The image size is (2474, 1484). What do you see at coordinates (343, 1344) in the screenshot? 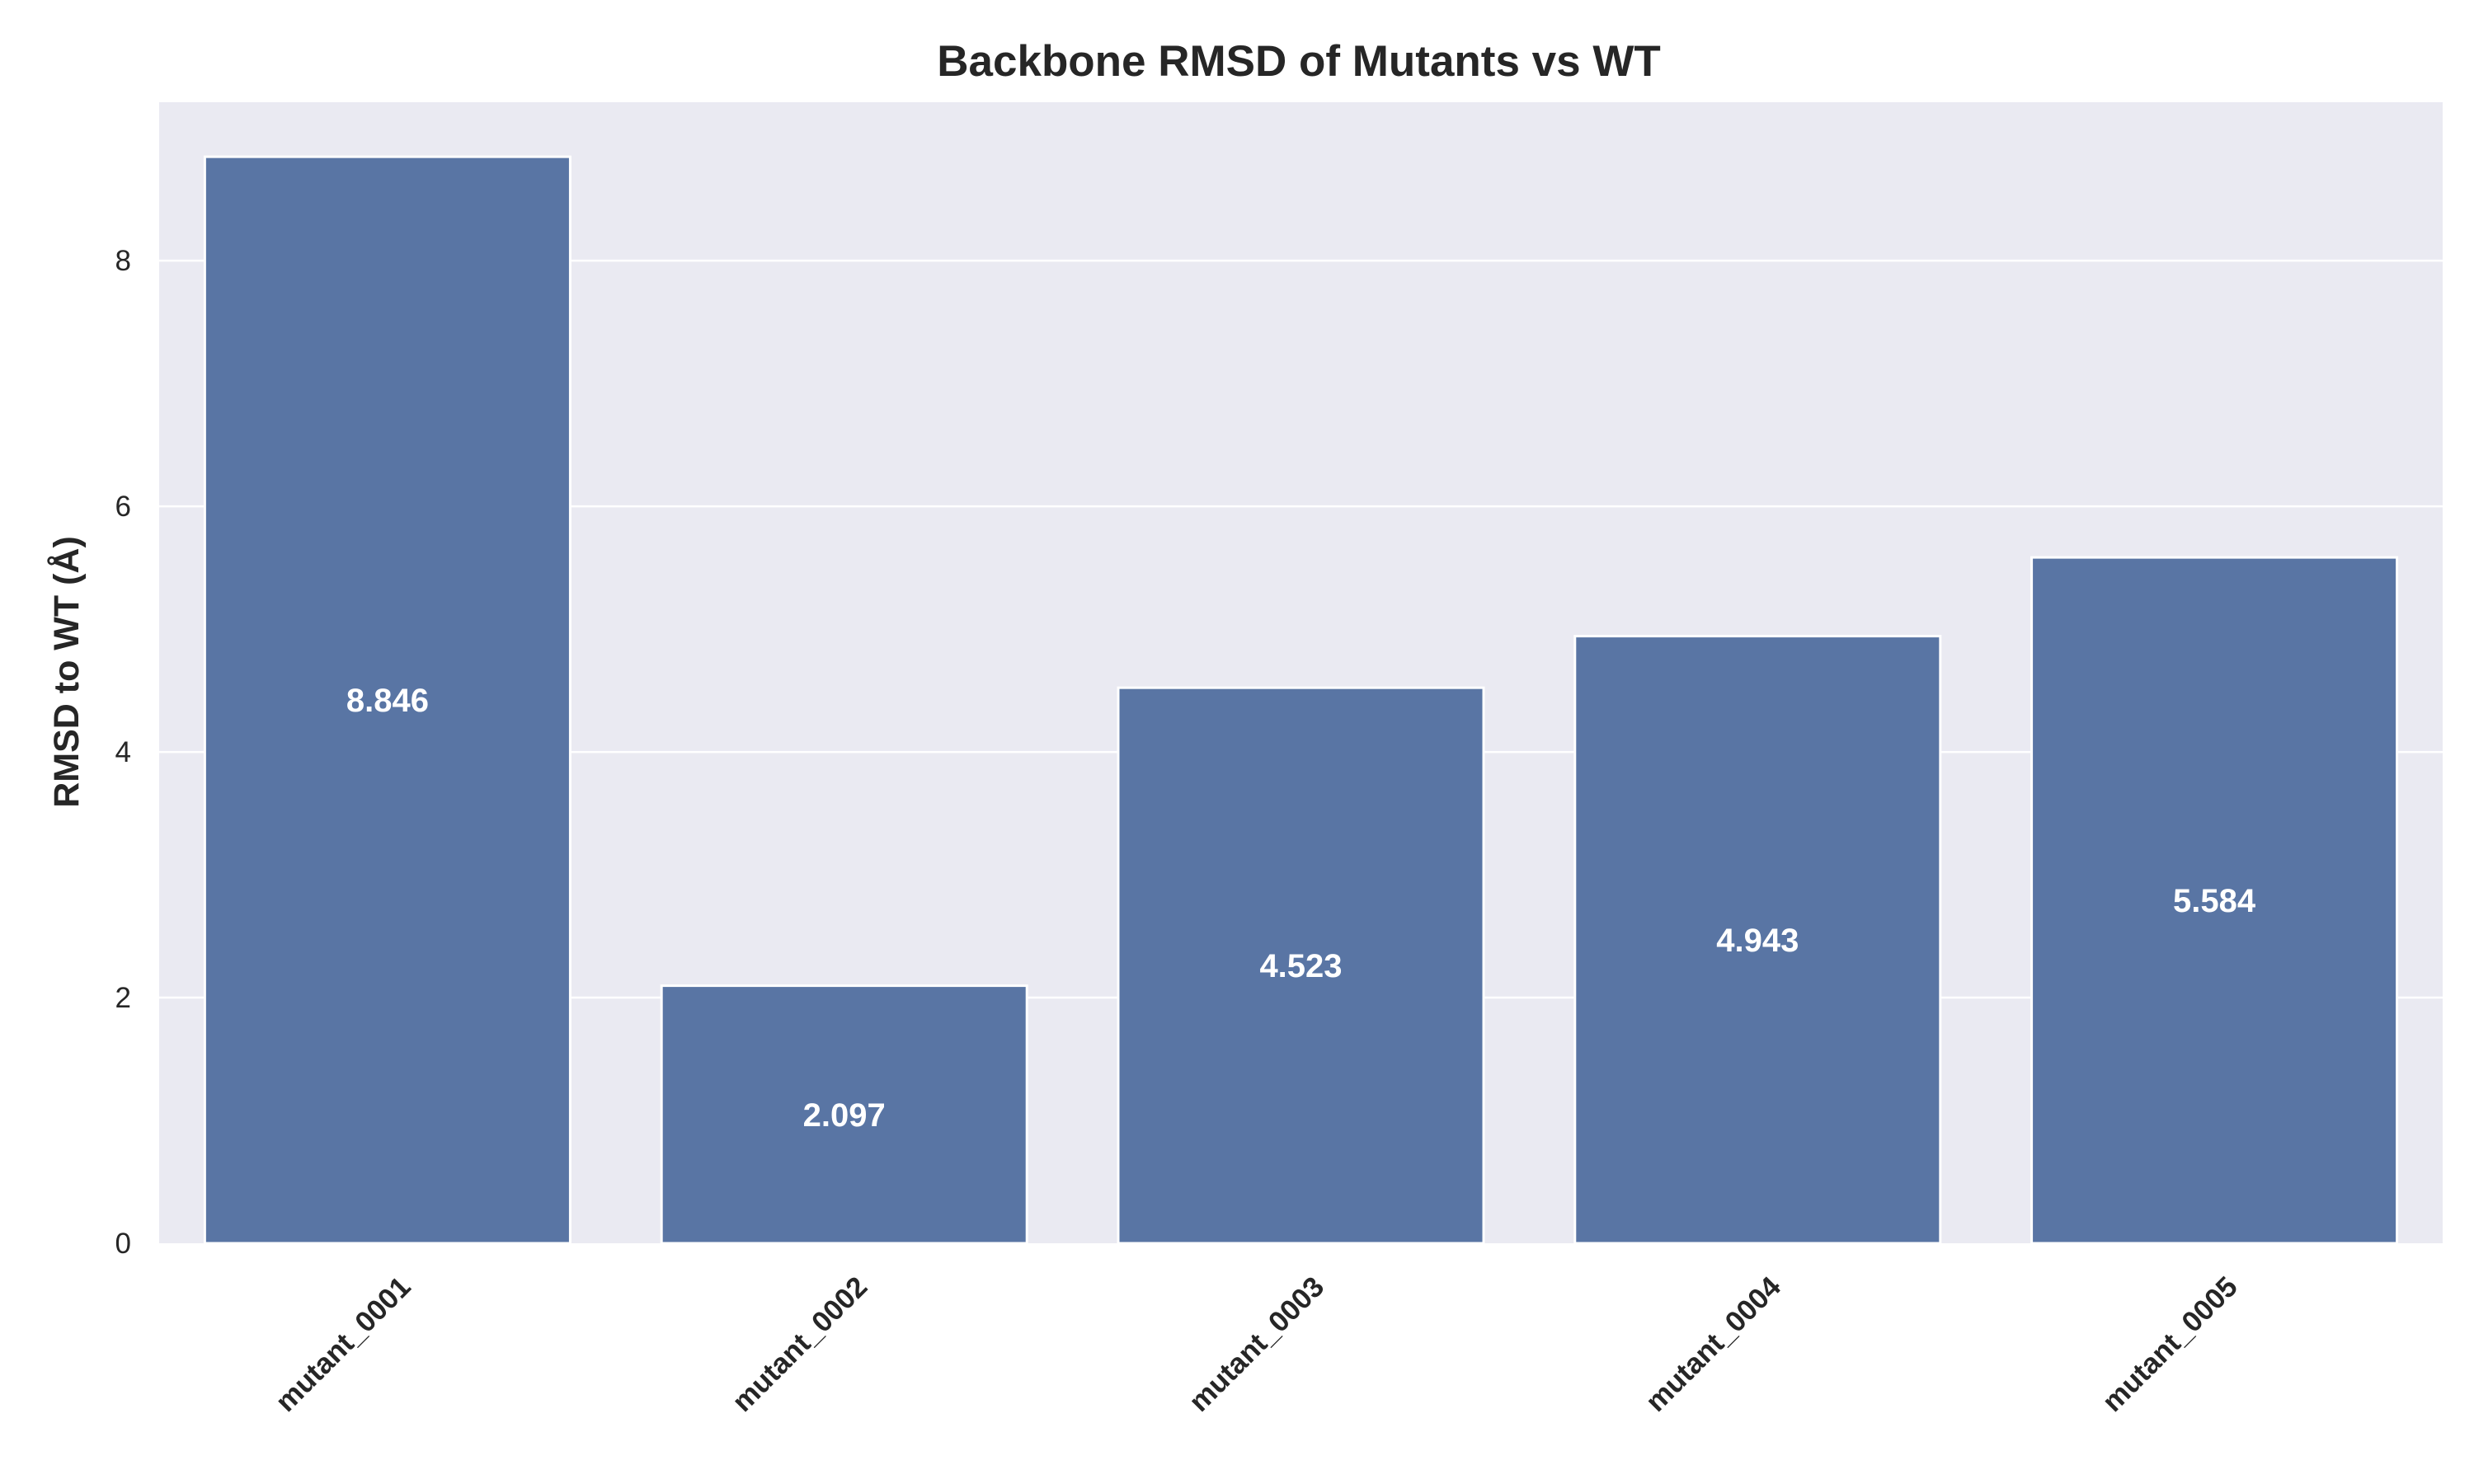
I see `x-tick-label: mutant_0001` at bounding box center [343, 1344].